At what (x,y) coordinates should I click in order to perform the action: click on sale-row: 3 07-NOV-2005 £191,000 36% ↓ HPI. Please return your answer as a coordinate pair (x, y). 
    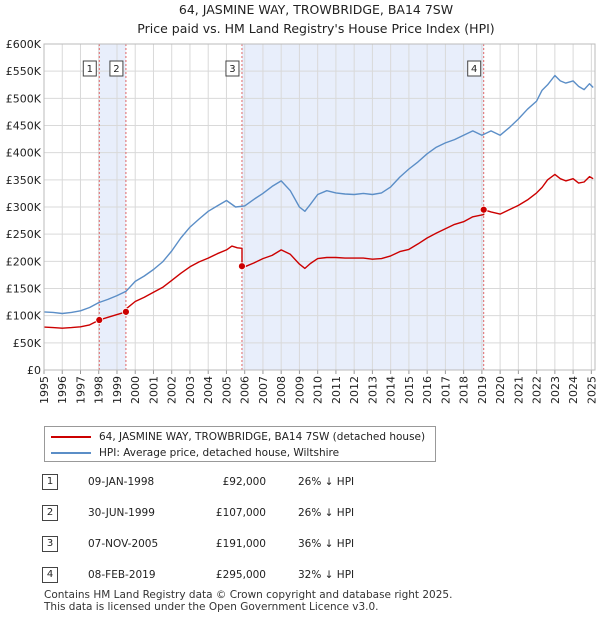
    Looking at the image, I should click on (300, 545).